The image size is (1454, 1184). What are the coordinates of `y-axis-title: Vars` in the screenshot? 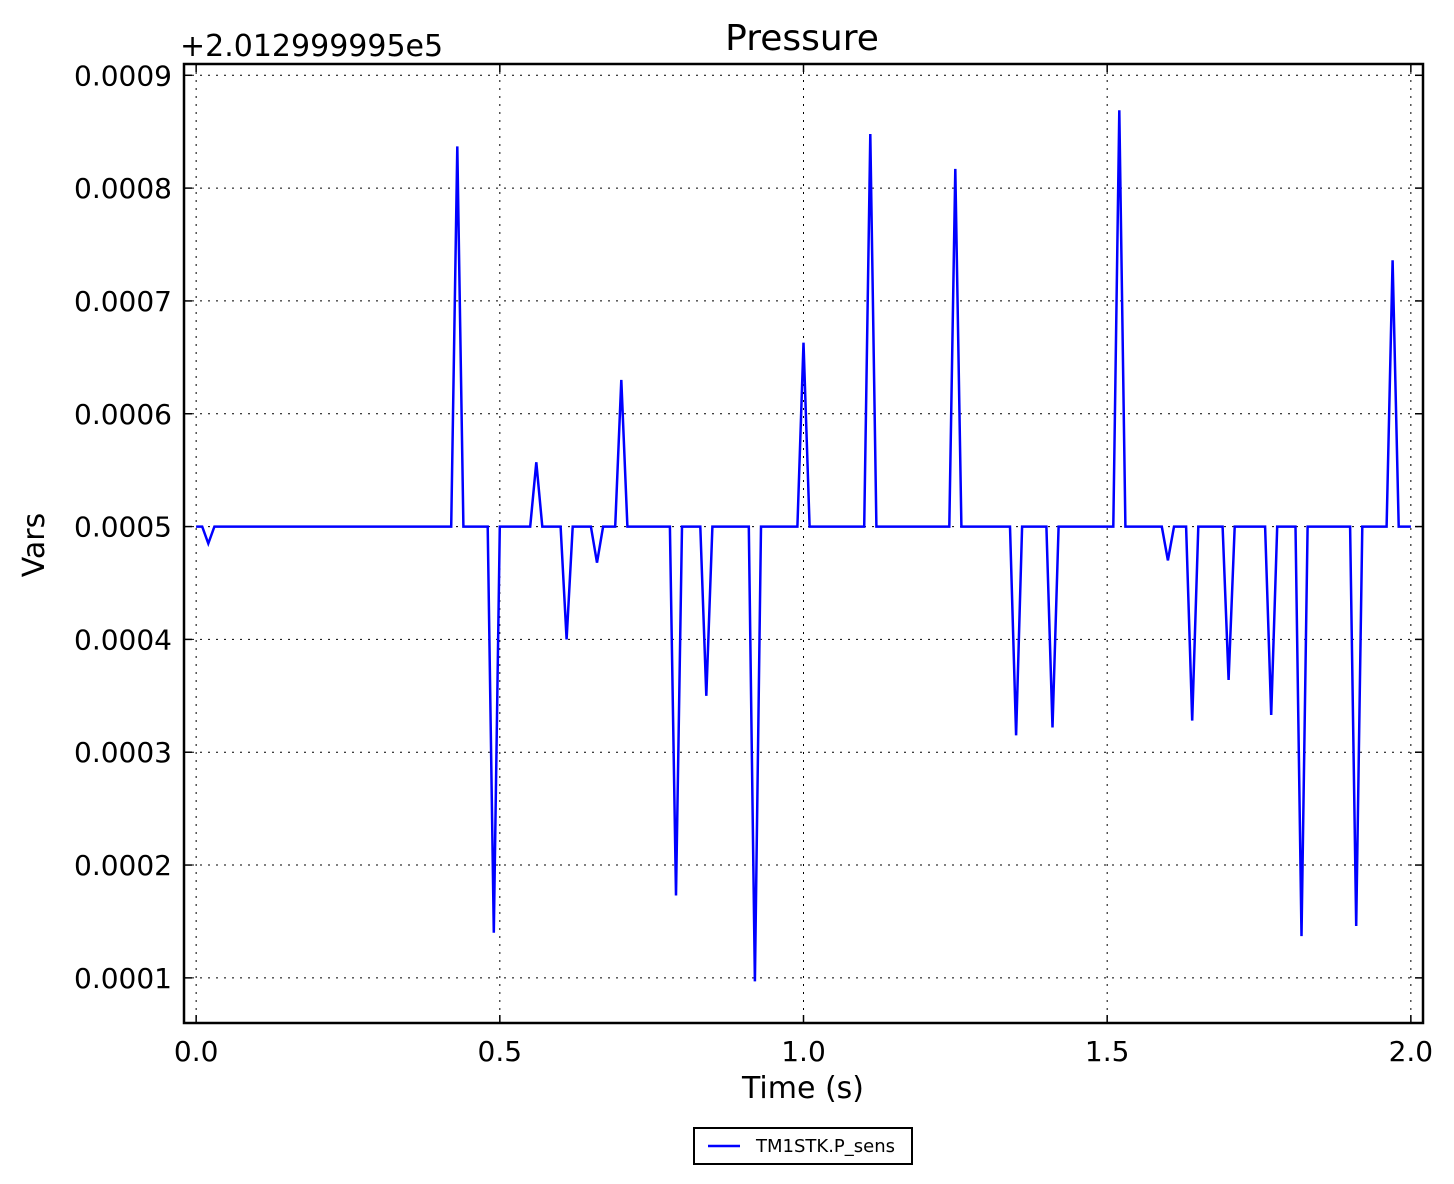 It's located at (34, 545).